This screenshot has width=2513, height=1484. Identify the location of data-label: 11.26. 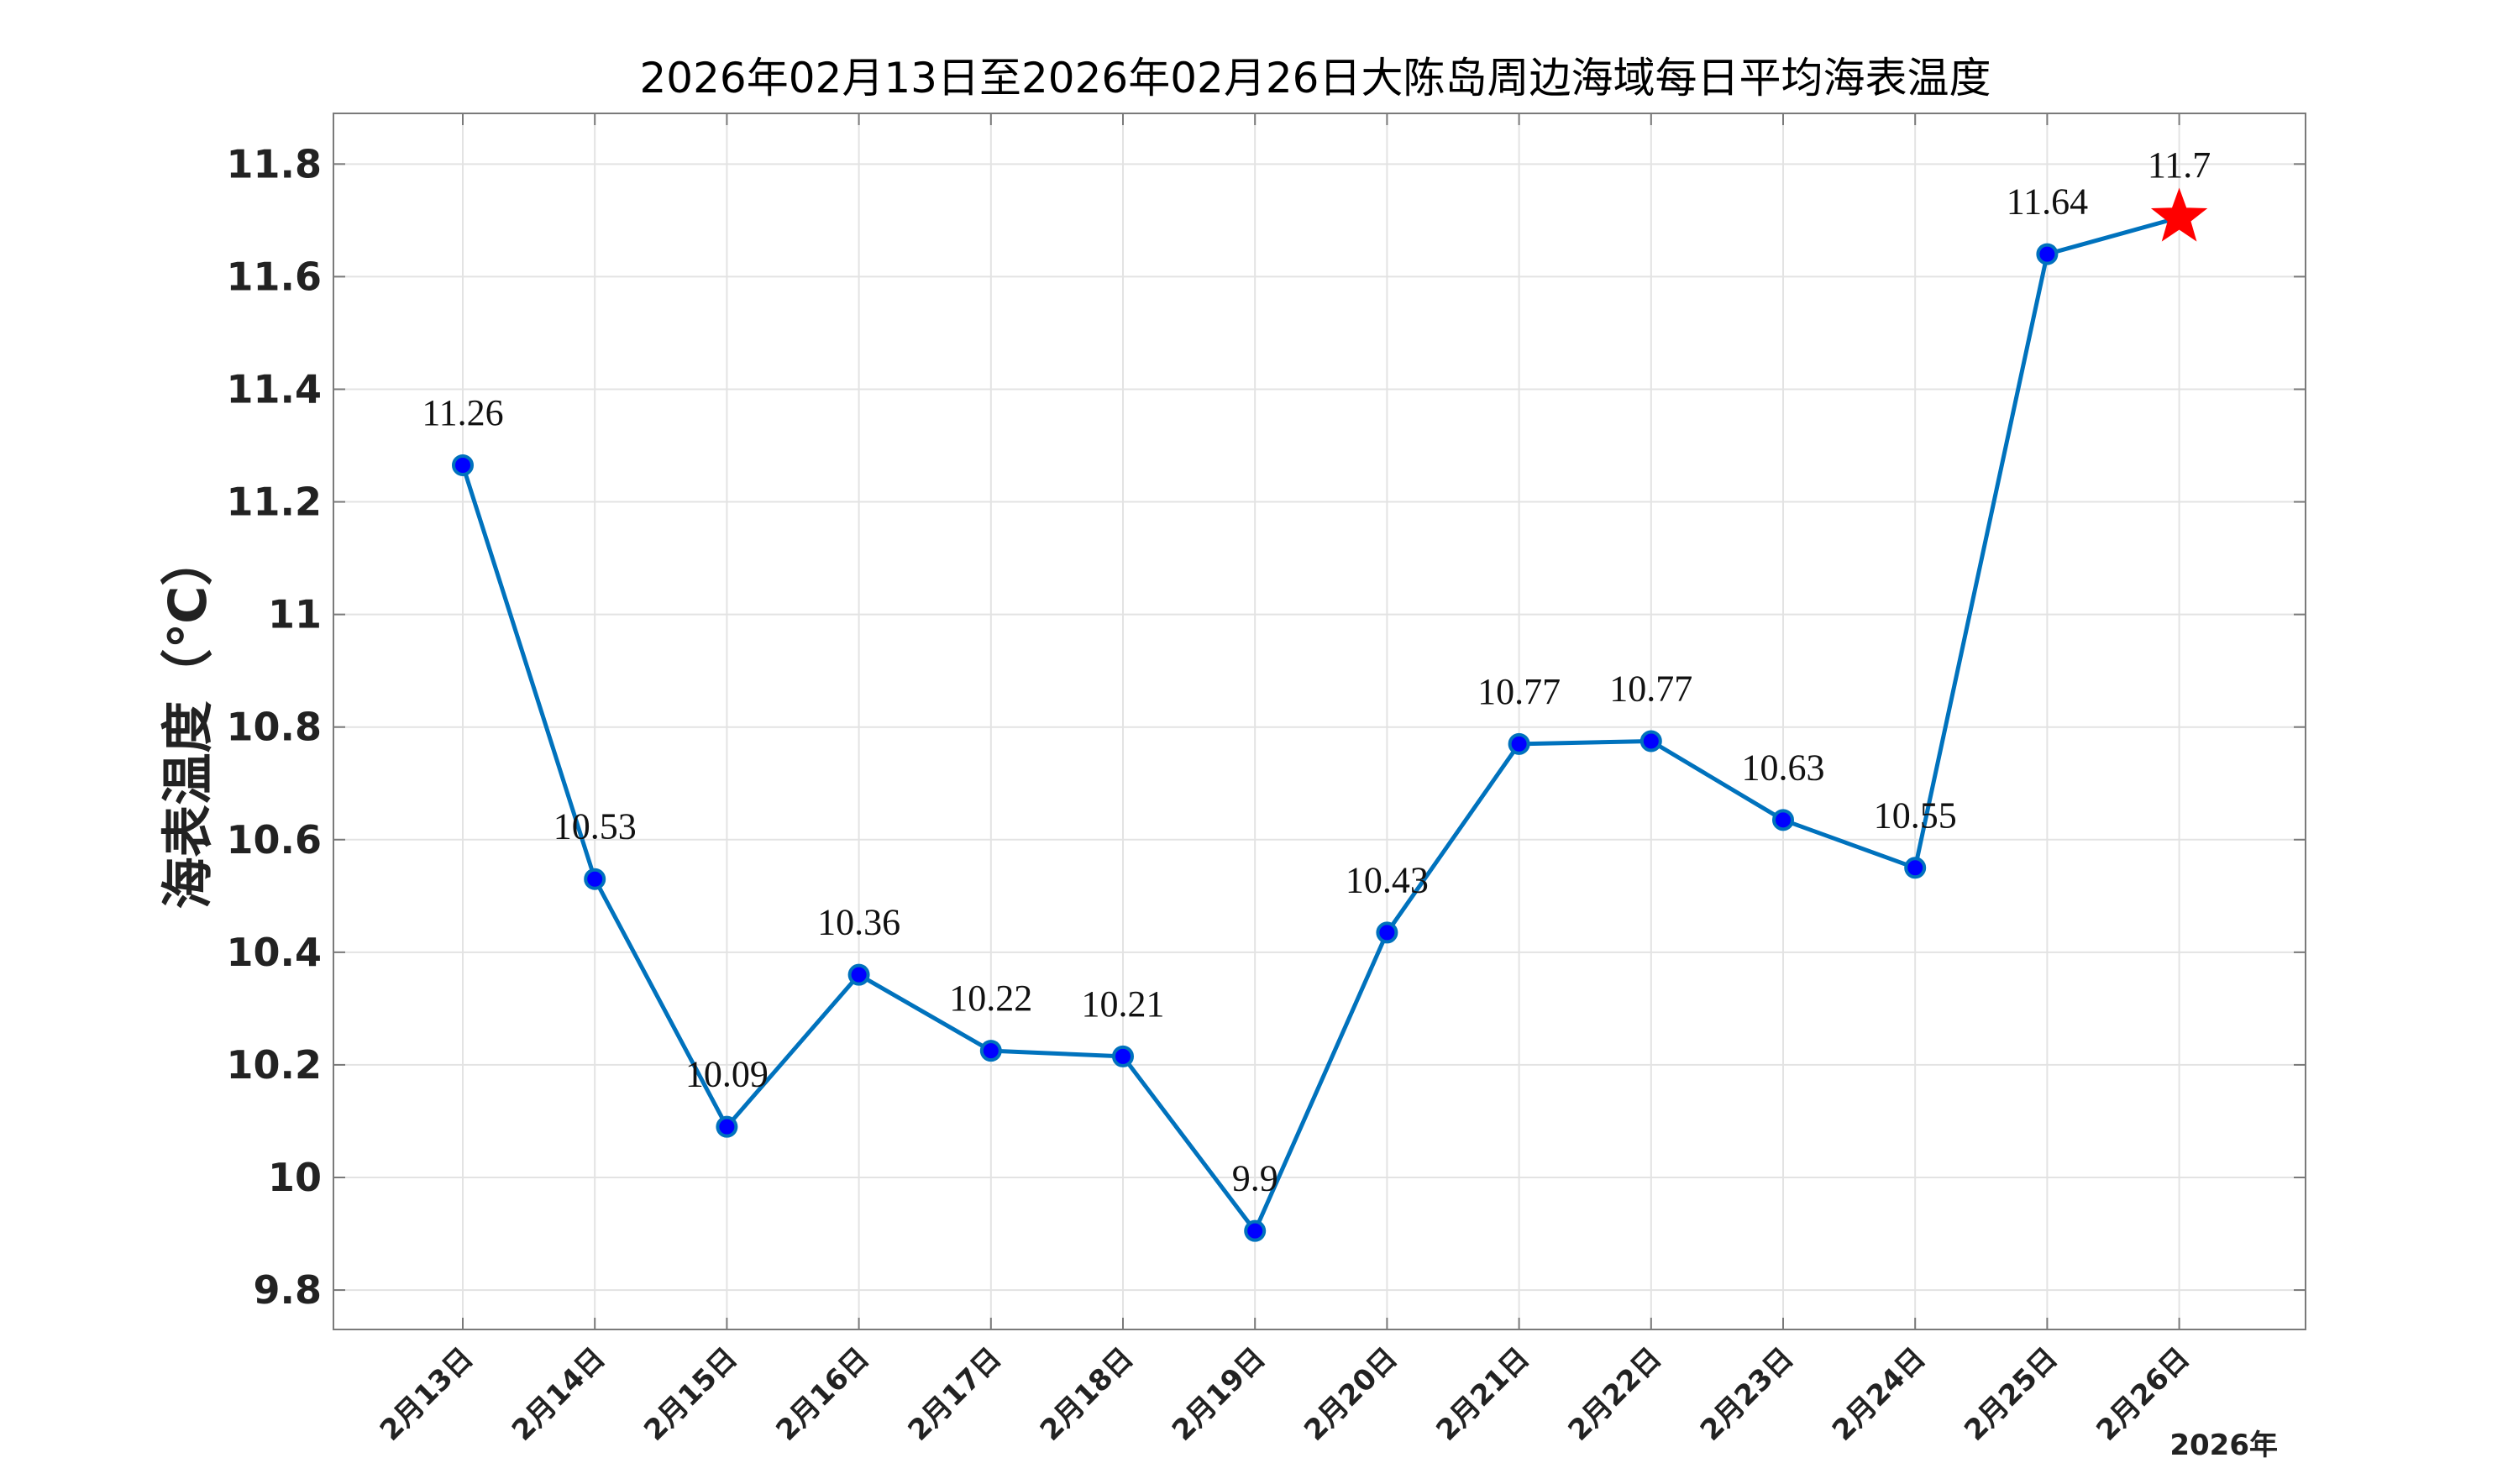
(463, 413).